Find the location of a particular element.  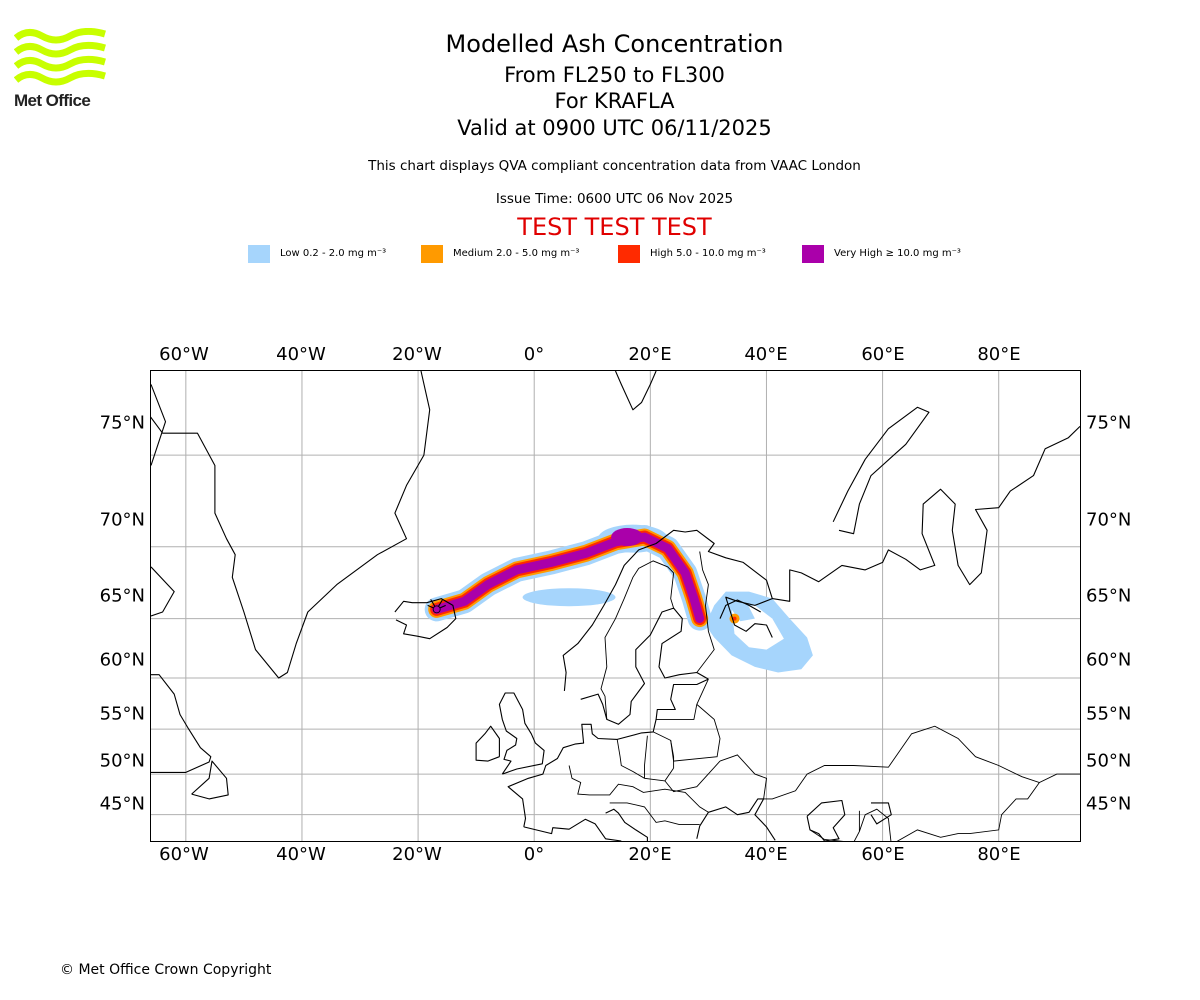

lat-label-right-50n: 50°N is located at coordinates (1109, 761).